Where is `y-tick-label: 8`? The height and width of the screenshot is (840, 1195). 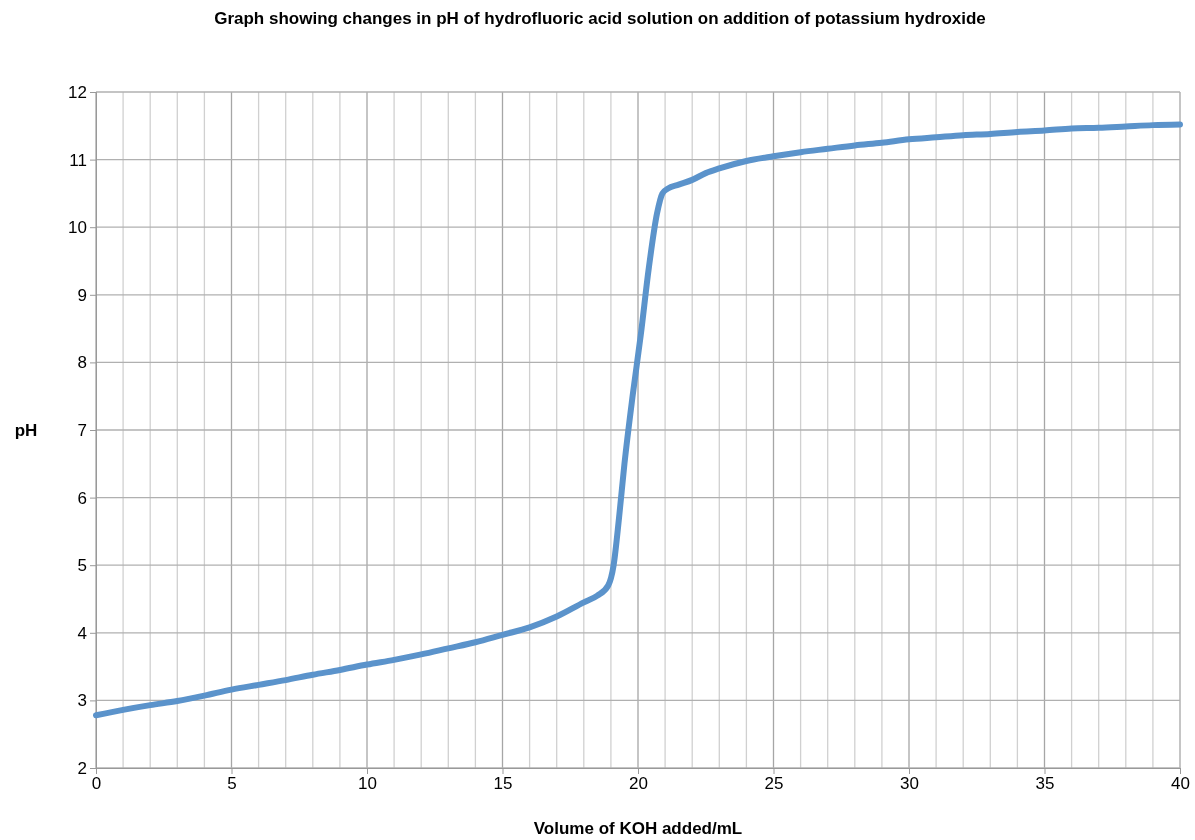
y-tick-label: 8 is located at coordinates (82, 363).